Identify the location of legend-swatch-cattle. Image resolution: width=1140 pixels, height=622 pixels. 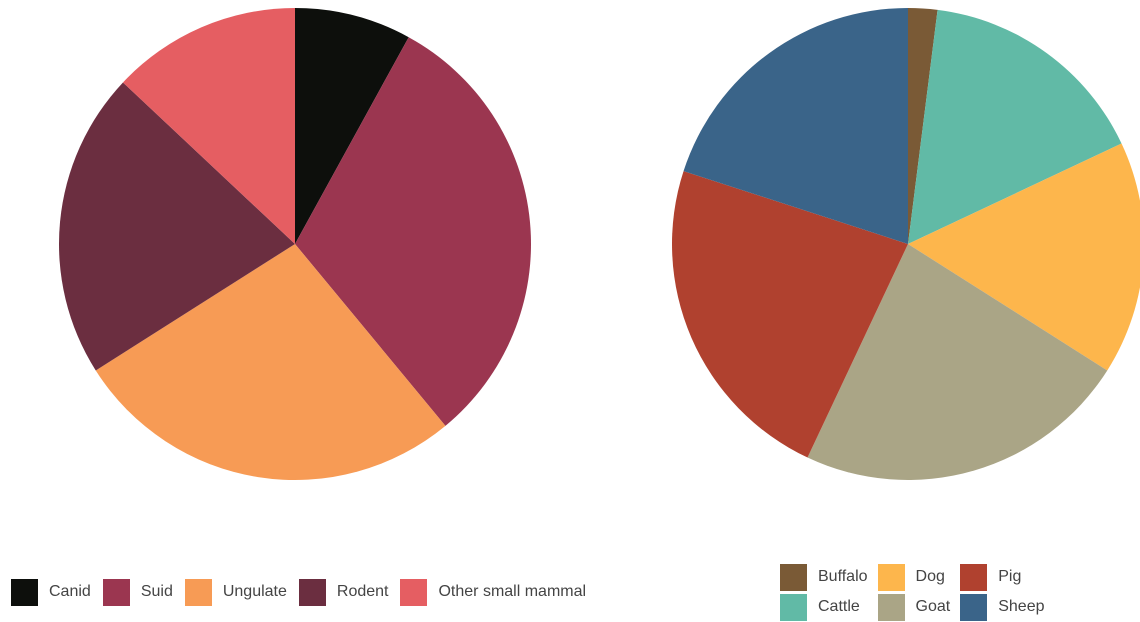
(793, 607).